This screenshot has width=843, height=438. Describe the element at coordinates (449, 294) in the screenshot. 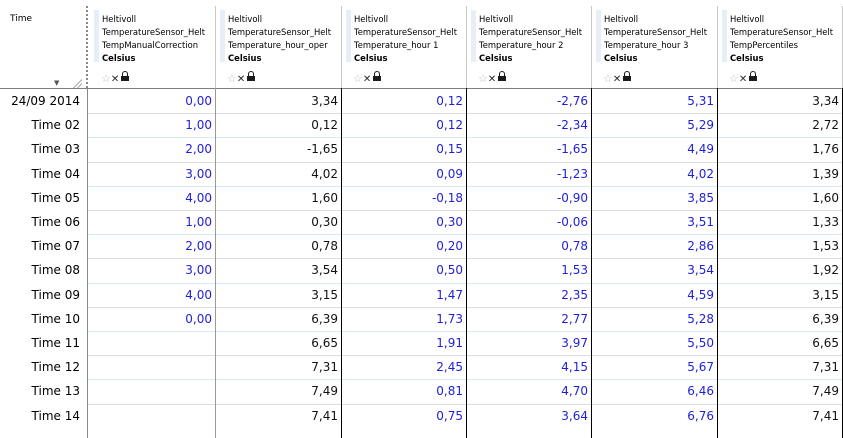

I see `value-cell: 1,47` at that location.